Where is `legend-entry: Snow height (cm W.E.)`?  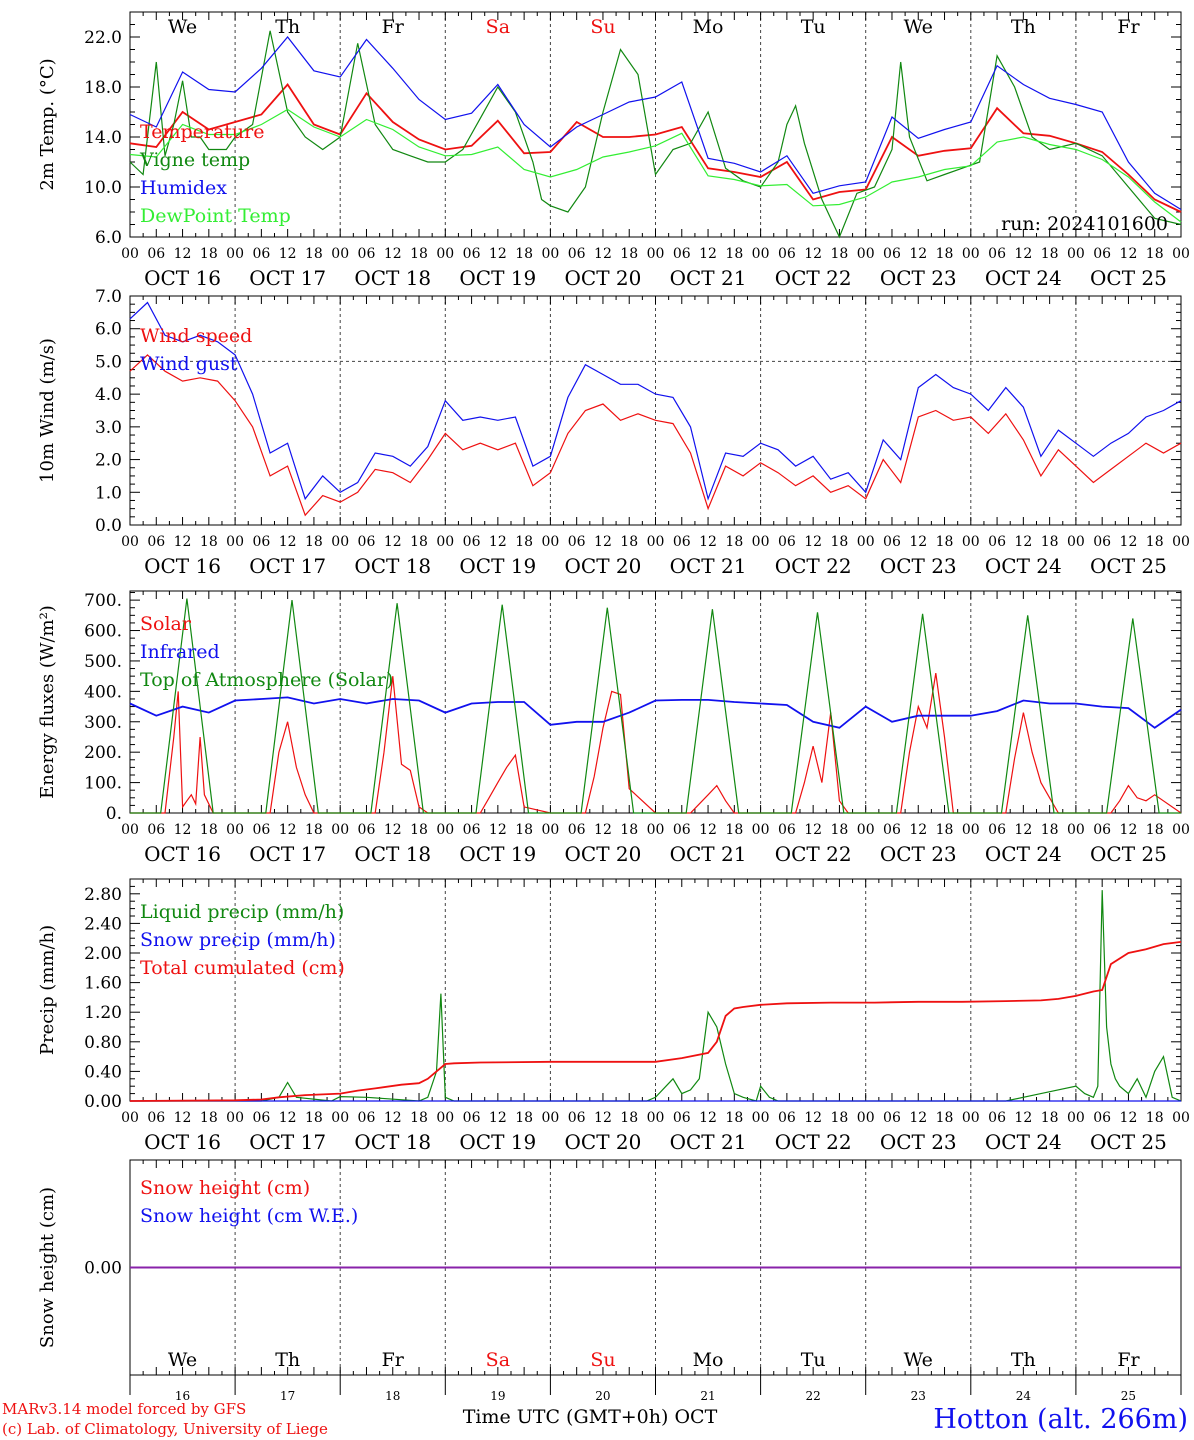 legend-entry: Snow height (cm W.E.) is located at coordinates (249, 1216).